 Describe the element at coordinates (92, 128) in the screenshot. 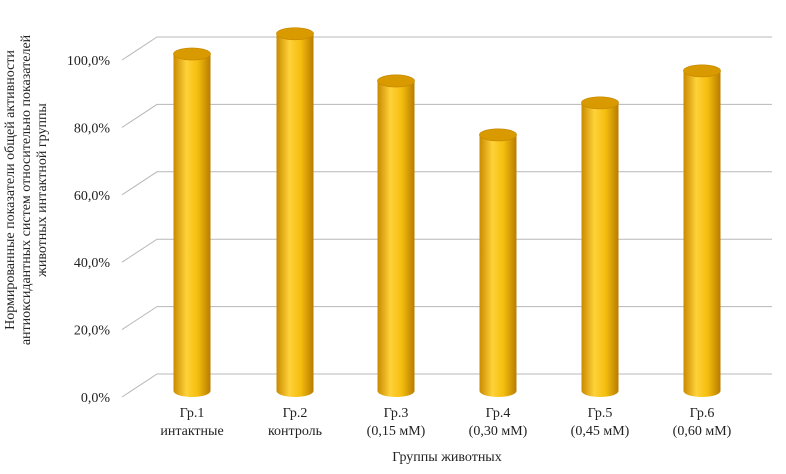

I see `y-tick-label: 80,0%` at that location.